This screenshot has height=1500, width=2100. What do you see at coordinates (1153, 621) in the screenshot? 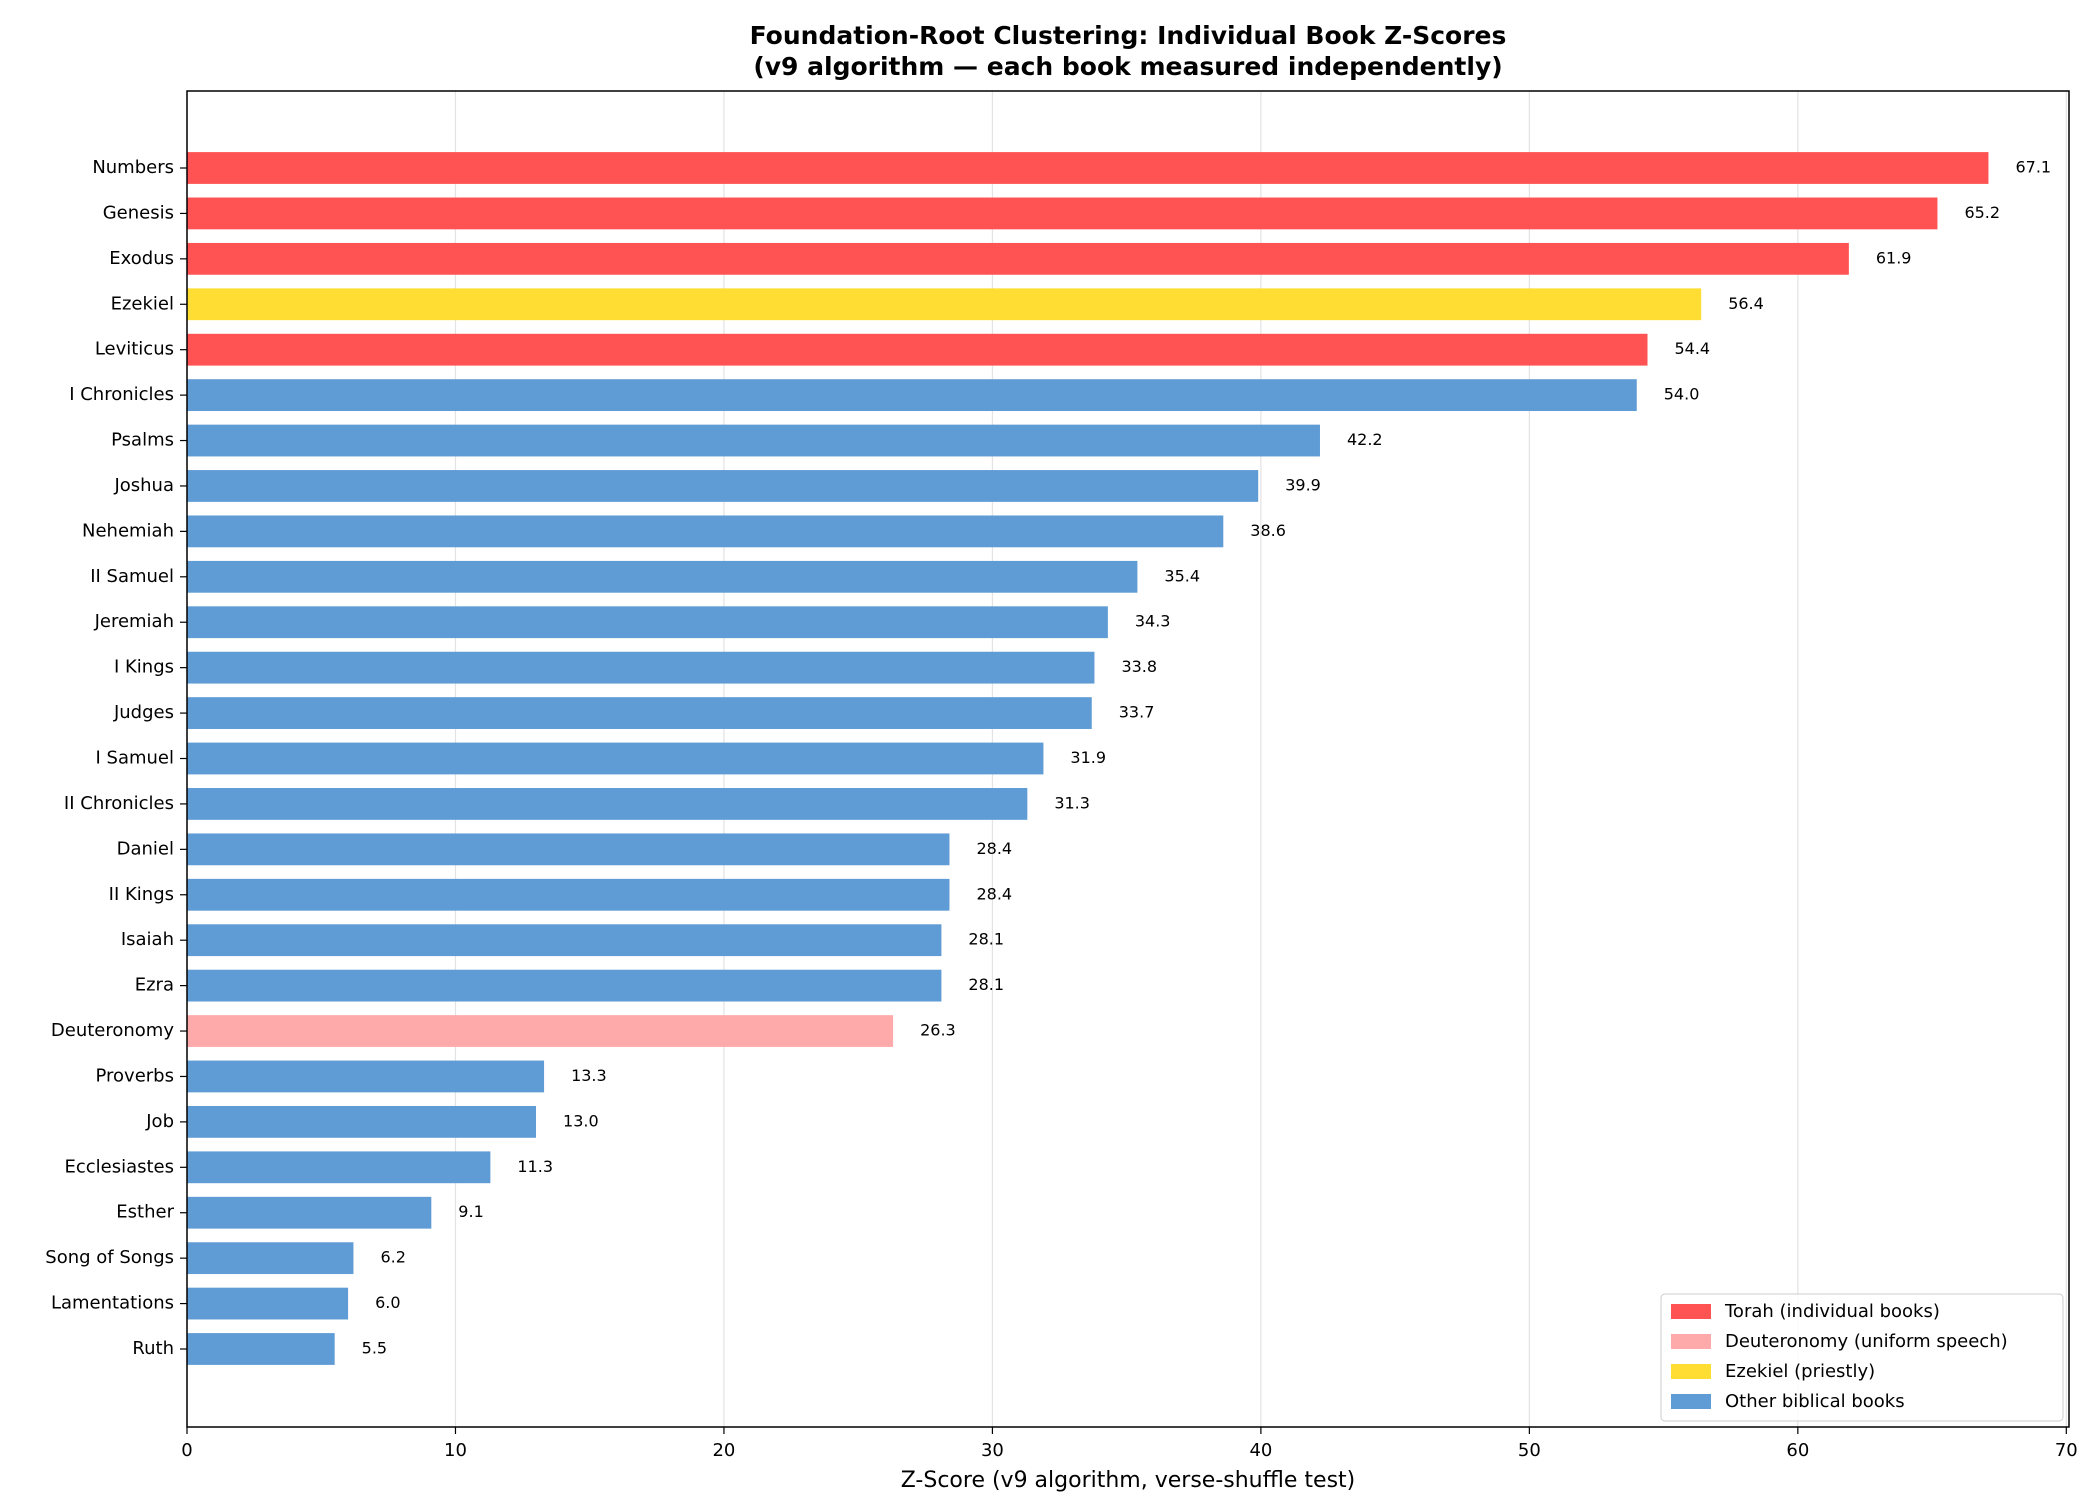
I see `value-label: 34.3` at bounding box center [1153, 621].